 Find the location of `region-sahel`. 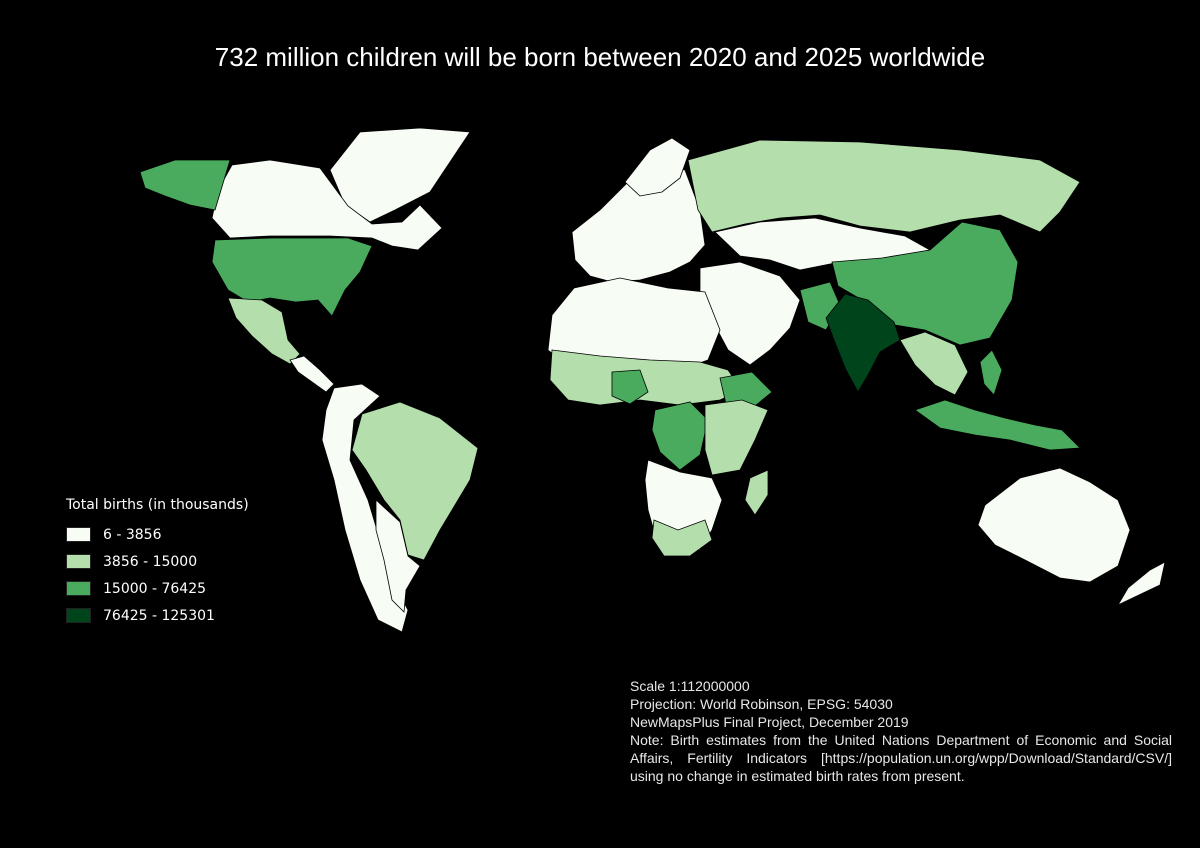

region-sahel is located at coordinates (646, 377).